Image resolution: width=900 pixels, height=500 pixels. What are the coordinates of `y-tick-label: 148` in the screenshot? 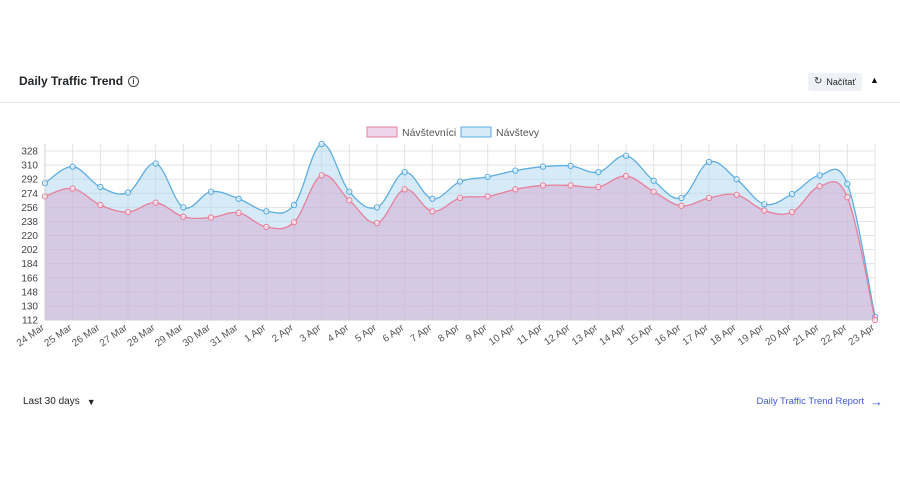 It's located at (29, 292).